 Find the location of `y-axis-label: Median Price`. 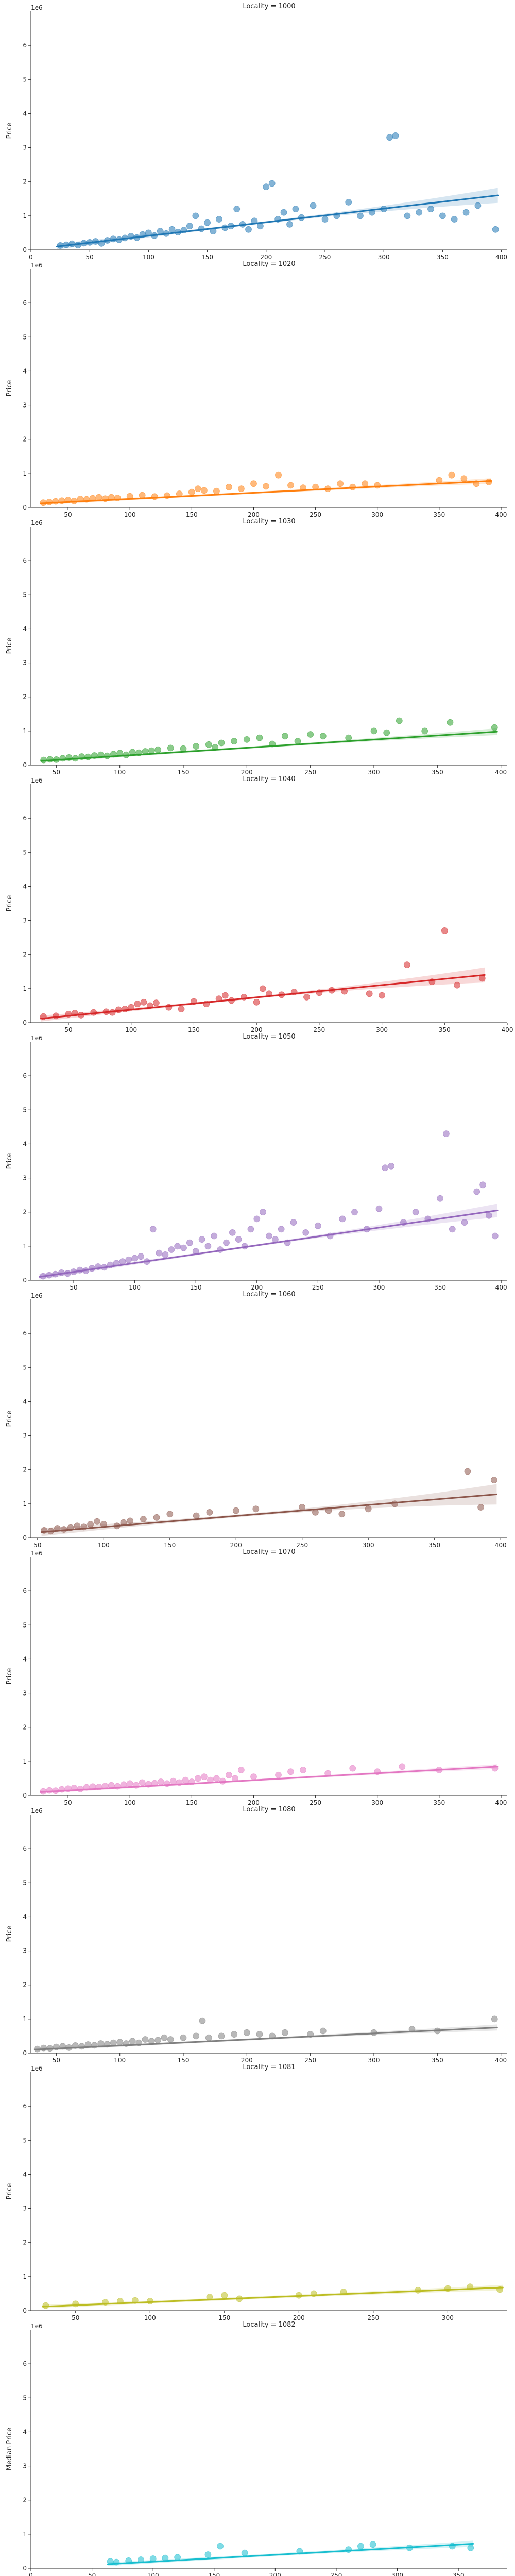

y-axis-label: Median Price is located at coordinates (9, 2449).